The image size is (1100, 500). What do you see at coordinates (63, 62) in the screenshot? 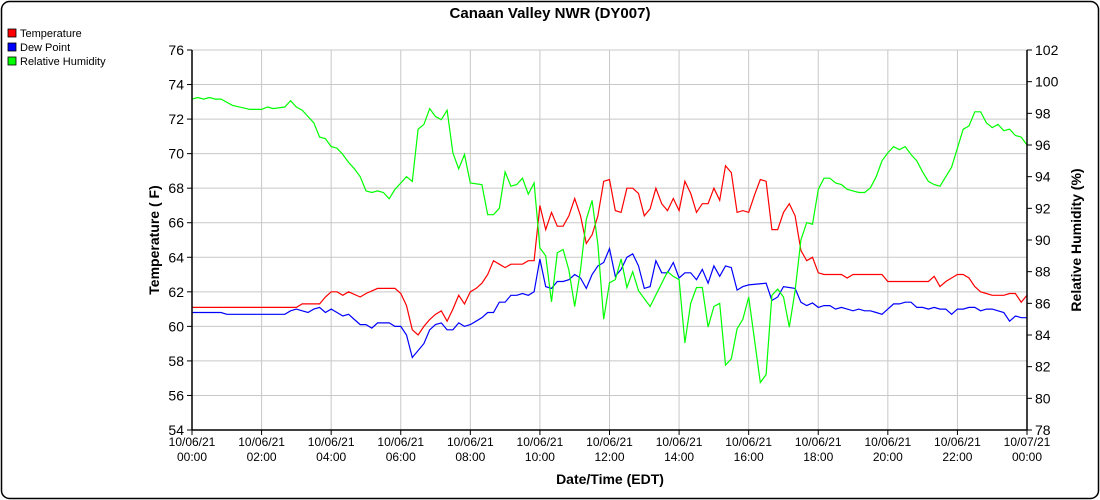
I see `relative-humidity-legend-label: Relative Humidity` at bounding box center [63, 62].